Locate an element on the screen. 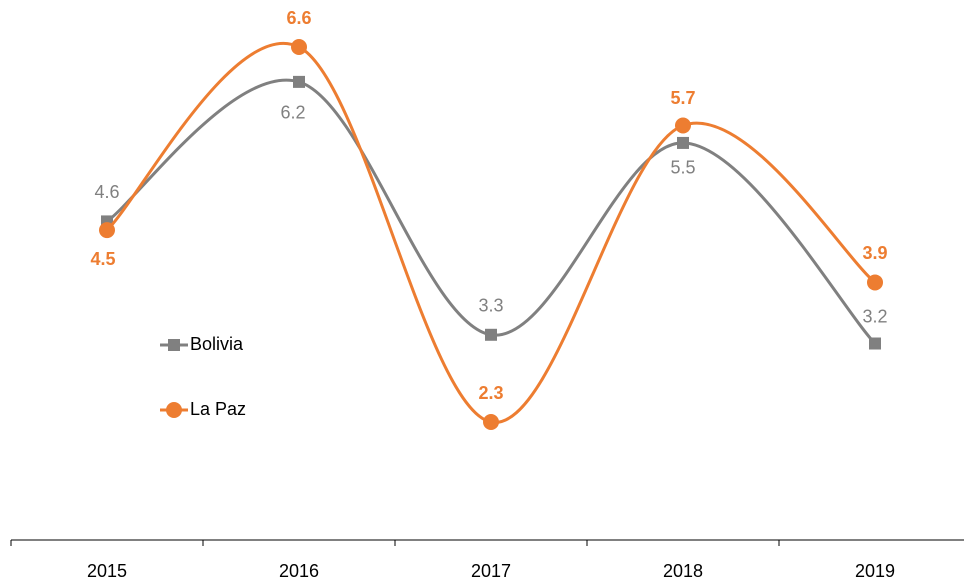  data-label: 5.5 is located at coordinates (682, 168).